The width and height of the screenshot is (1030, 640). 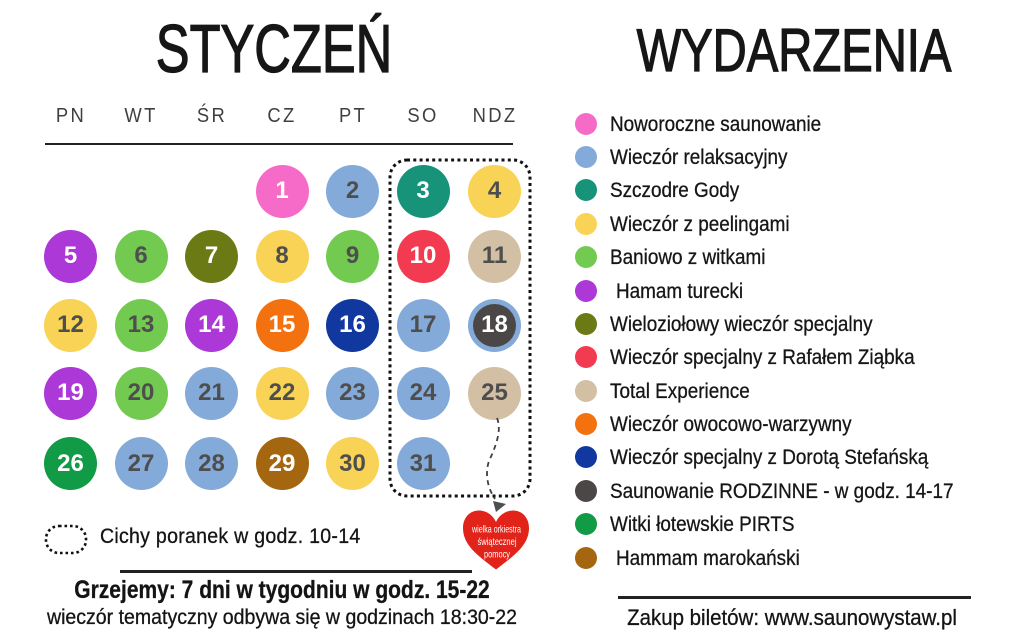 What do you see at coordinates (496, 530) in the screenshot?
I see `svg-text: wielka orkiestra` at bounding box center [496, 530].